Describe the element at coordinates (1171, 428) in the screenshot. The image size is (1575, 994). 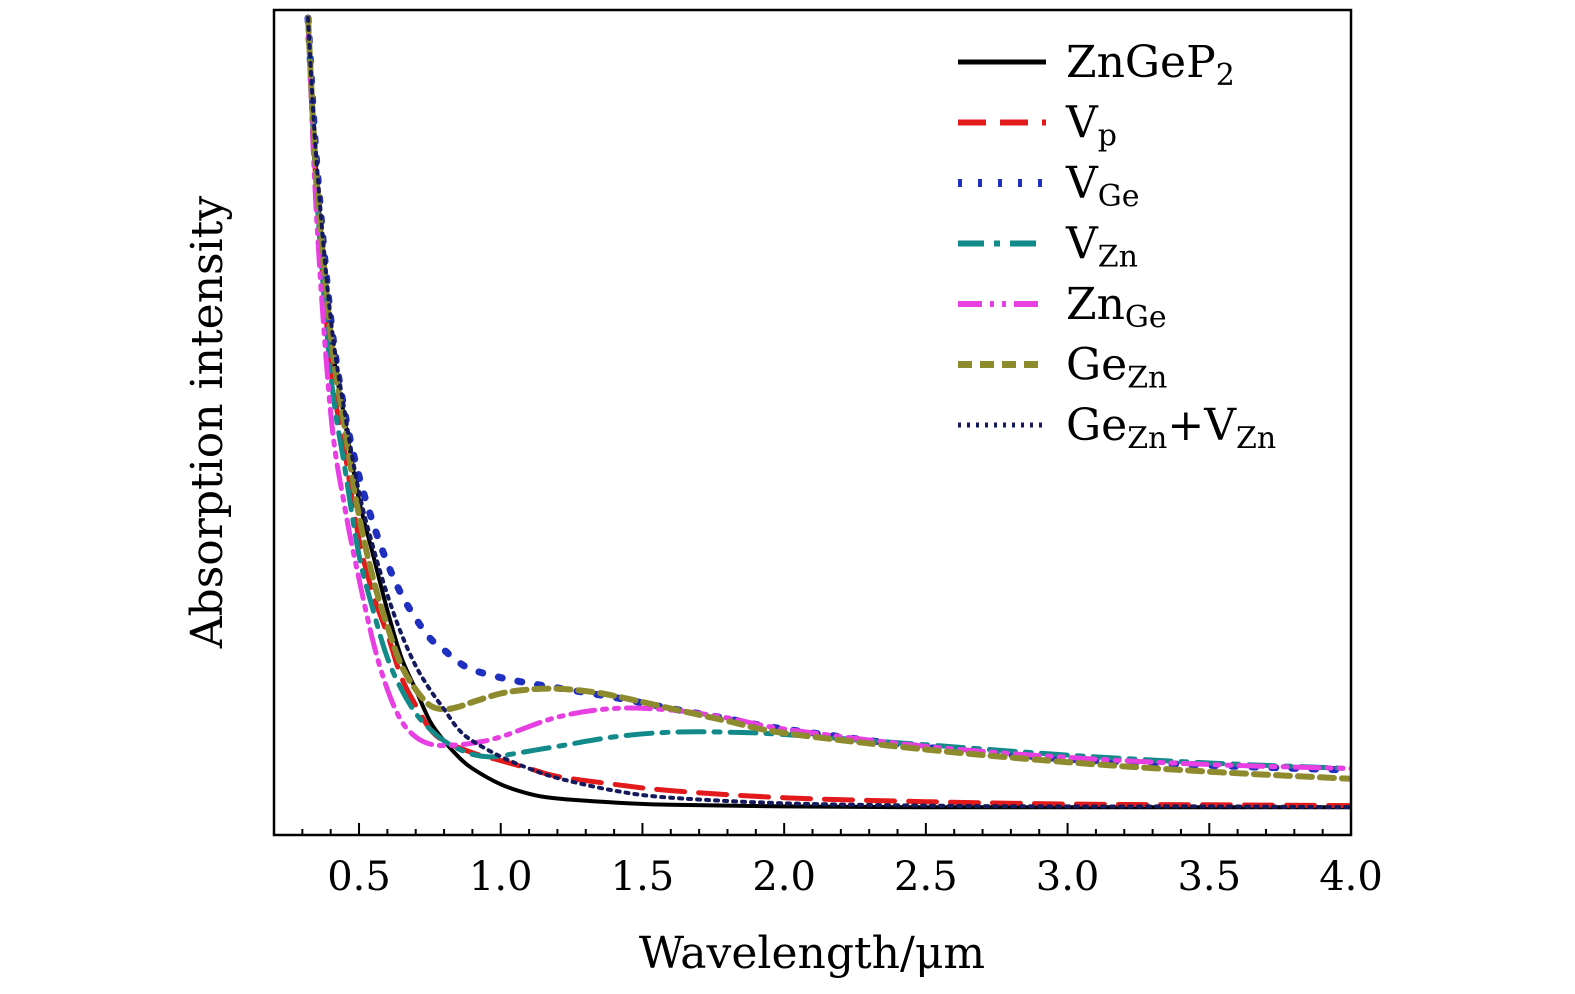
I see `legend-label-7: GeZn+VZn` at that location.